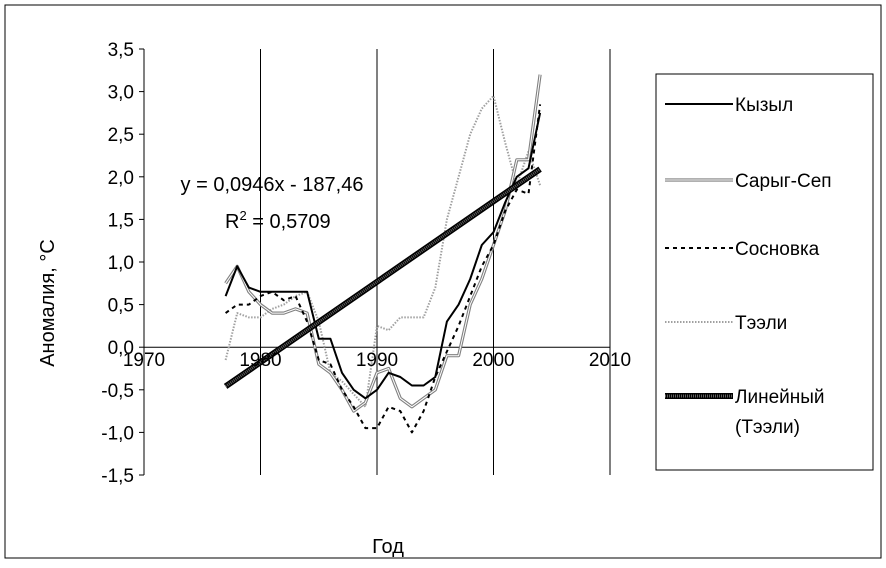 The image size is (886, 568). What do you see at coordinates (761, 323) in the screenshot?
I see `legend-label: Тээли` at bounding box center [761, 323].